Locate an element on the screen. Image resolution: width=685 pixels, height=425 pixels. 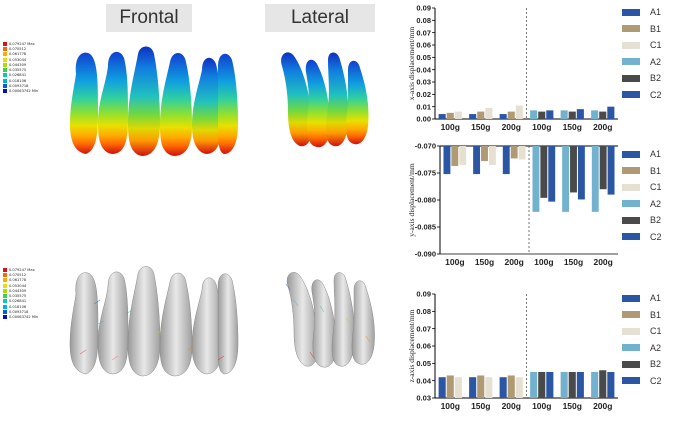
color-legend-row: 0.079247 Max is located at coordinates (20, 43).